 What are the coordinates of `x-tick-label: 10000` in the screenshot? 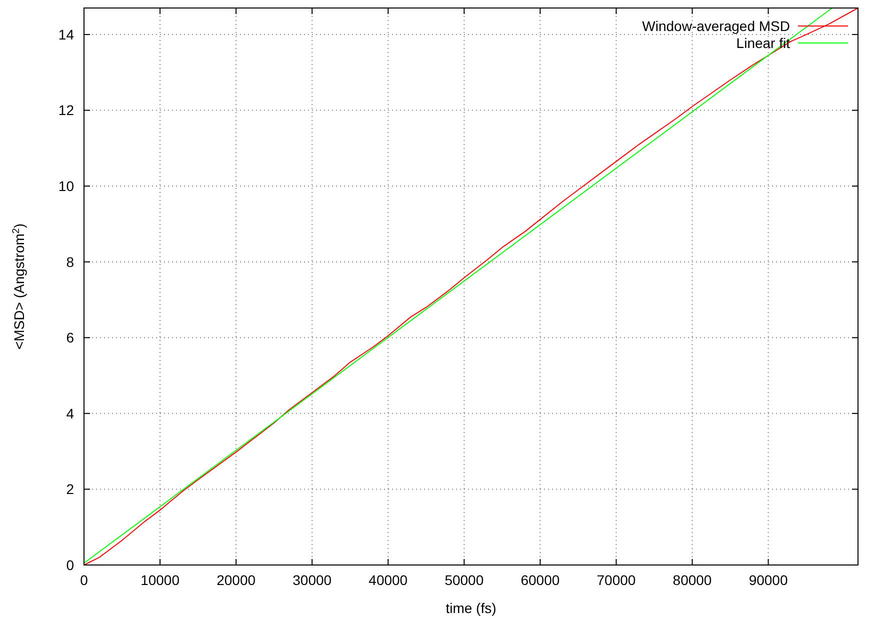 It's located at (160, 580).